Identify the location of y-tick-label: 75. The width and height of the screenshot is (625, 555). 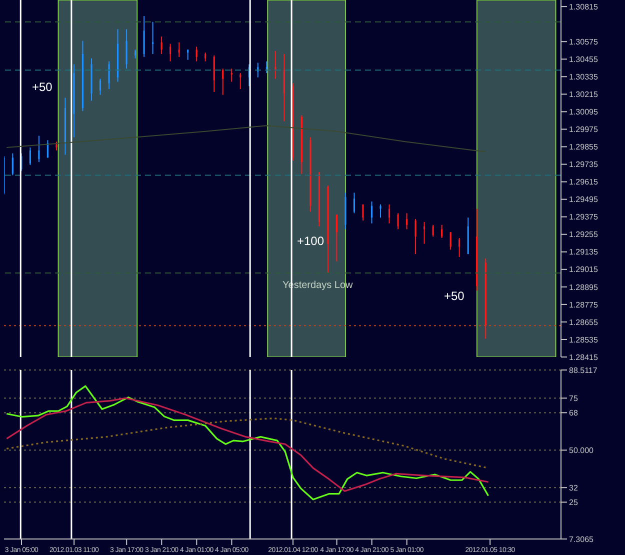
(573, 398).